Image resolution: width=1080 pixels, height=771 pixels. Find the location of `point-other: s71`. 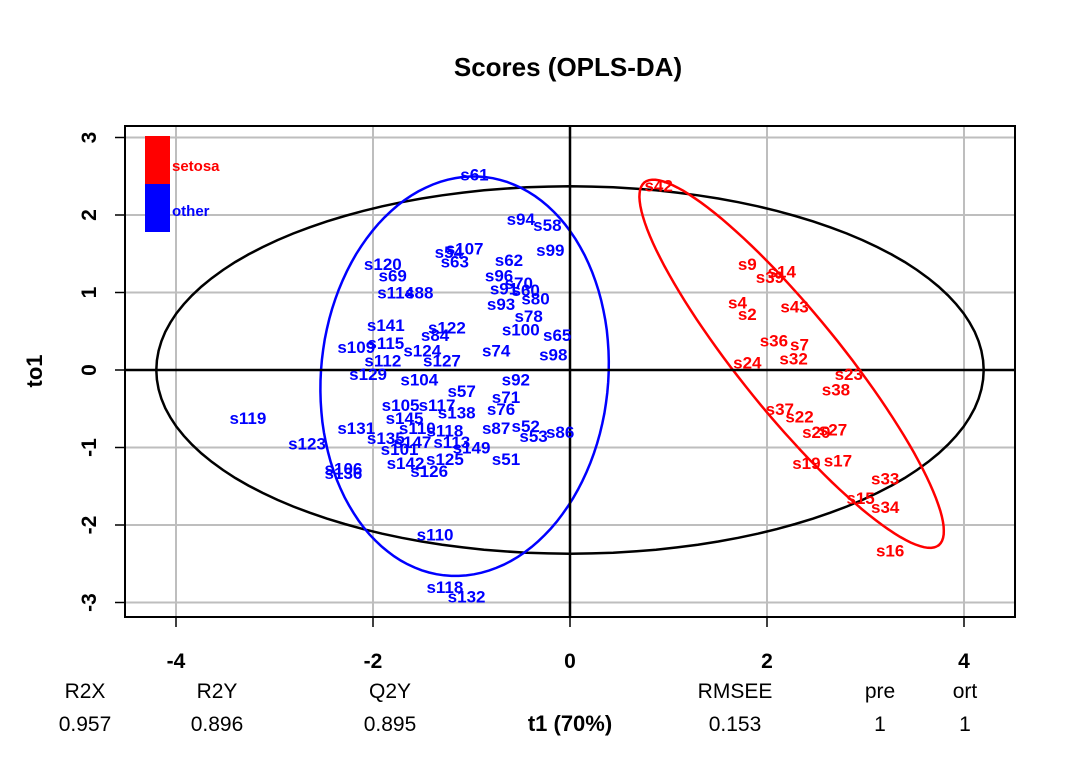

point-other: s71 is located at coordinates (506, 397).